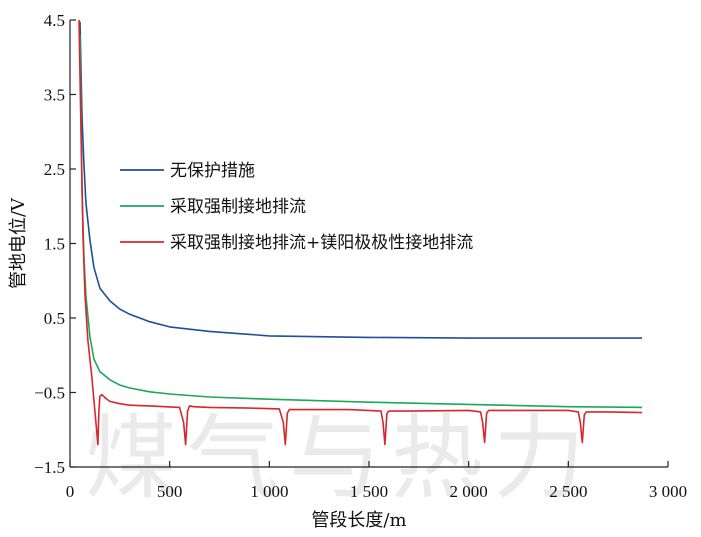 This screenshot has height=537, width=701. I want to click on x-tick-label: 1 500, so click(369, 491).